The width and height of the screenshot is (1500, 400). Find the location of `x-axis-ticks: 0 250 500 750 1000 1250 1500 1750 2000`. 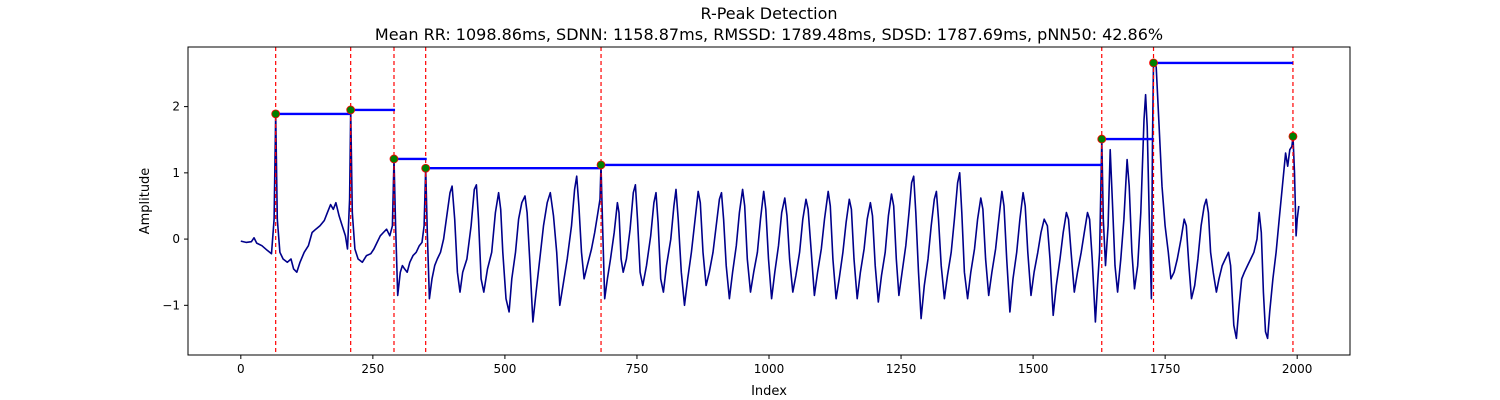

x-axis-ticks: 0 250 500 750 1000 1250 1500 1750 2000 is located at coordinates (774, 365).